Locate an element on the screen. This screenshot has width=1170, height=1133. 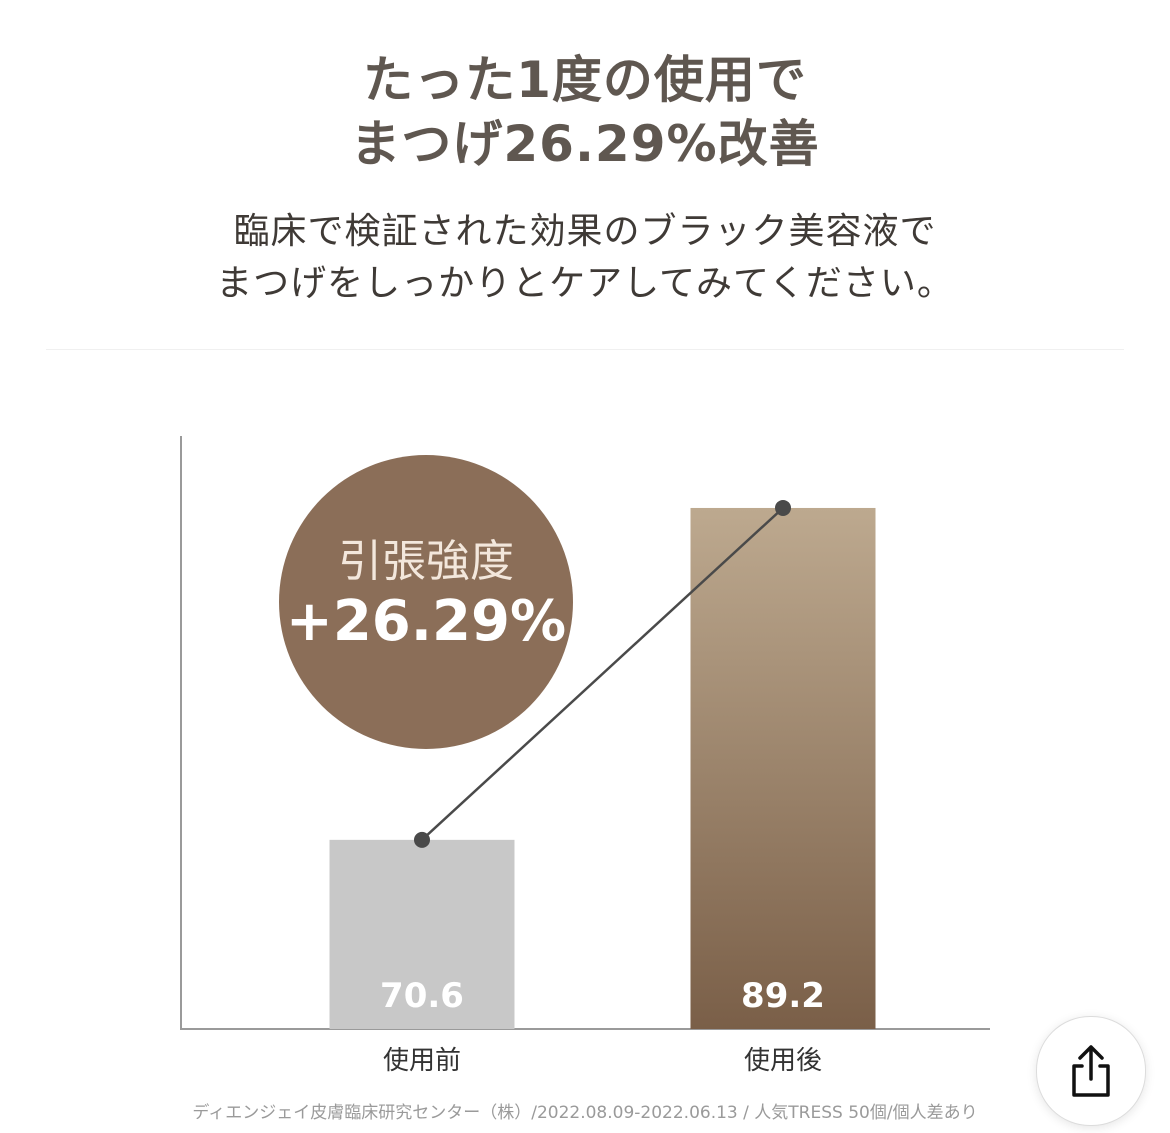
headline-line-1: たった1度の使用で is located at coordinates (585, 80).